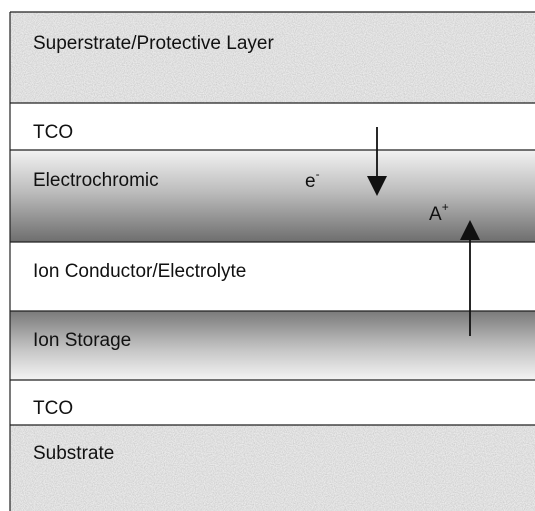 The width and height of the screenshot is (535, 511). I want to click on charge-sup: -, so click(318, 174).